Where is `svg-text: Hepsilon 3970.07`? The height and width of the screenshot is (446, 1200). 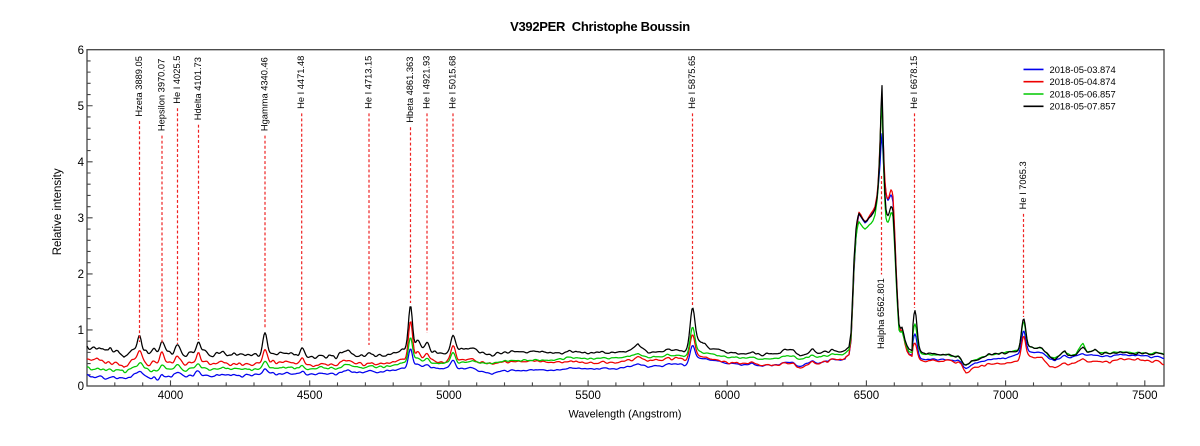 svg-text: Hepsilon 3970.07 is located at coordinates (162, 95).